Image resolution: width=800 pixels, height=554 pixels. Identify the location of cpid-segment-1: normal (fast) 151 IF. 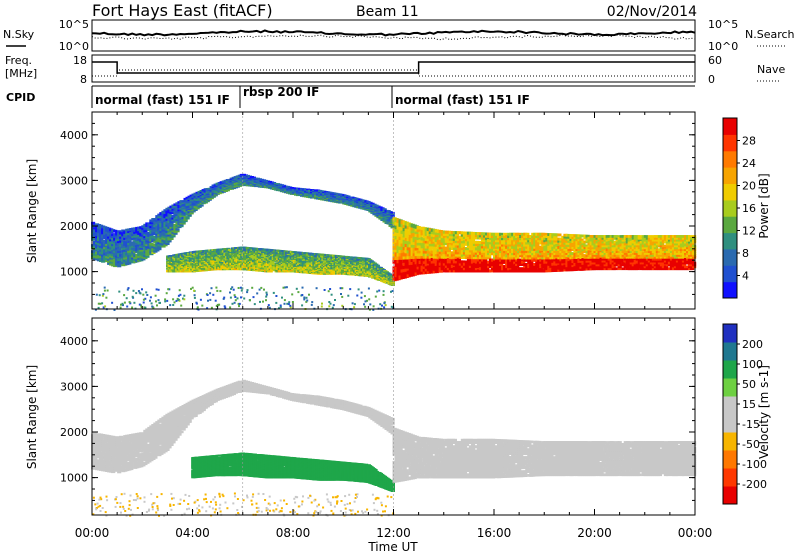
(162, 100).